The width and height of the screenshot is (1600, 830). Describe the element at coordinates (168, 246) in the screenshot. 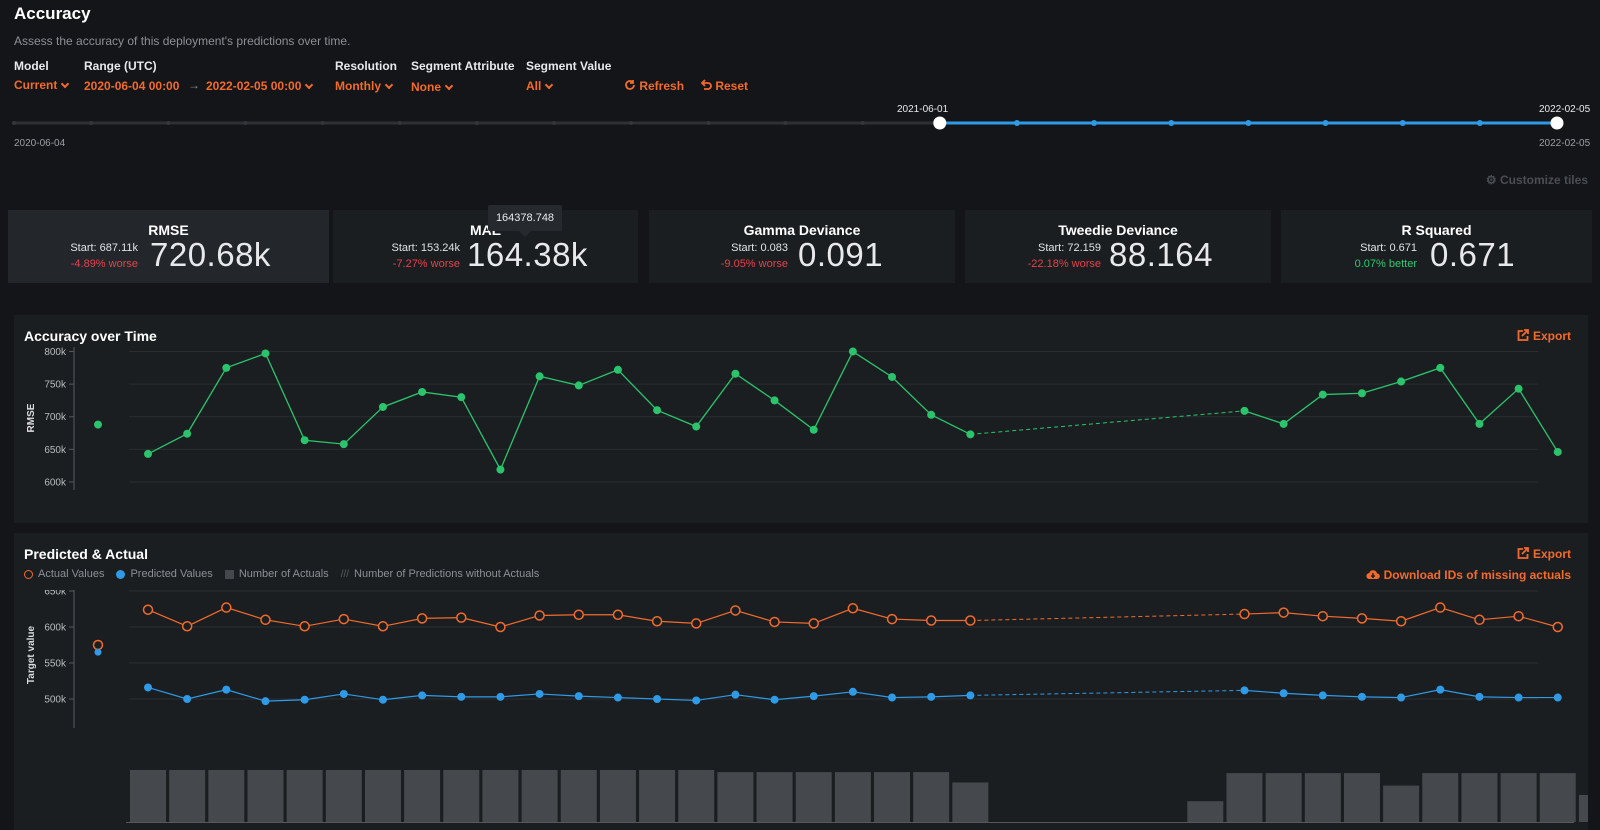

I see `metric-tile-rmse: RMSE Start: 687.11k -4.89% worse 720.68k` at that location.